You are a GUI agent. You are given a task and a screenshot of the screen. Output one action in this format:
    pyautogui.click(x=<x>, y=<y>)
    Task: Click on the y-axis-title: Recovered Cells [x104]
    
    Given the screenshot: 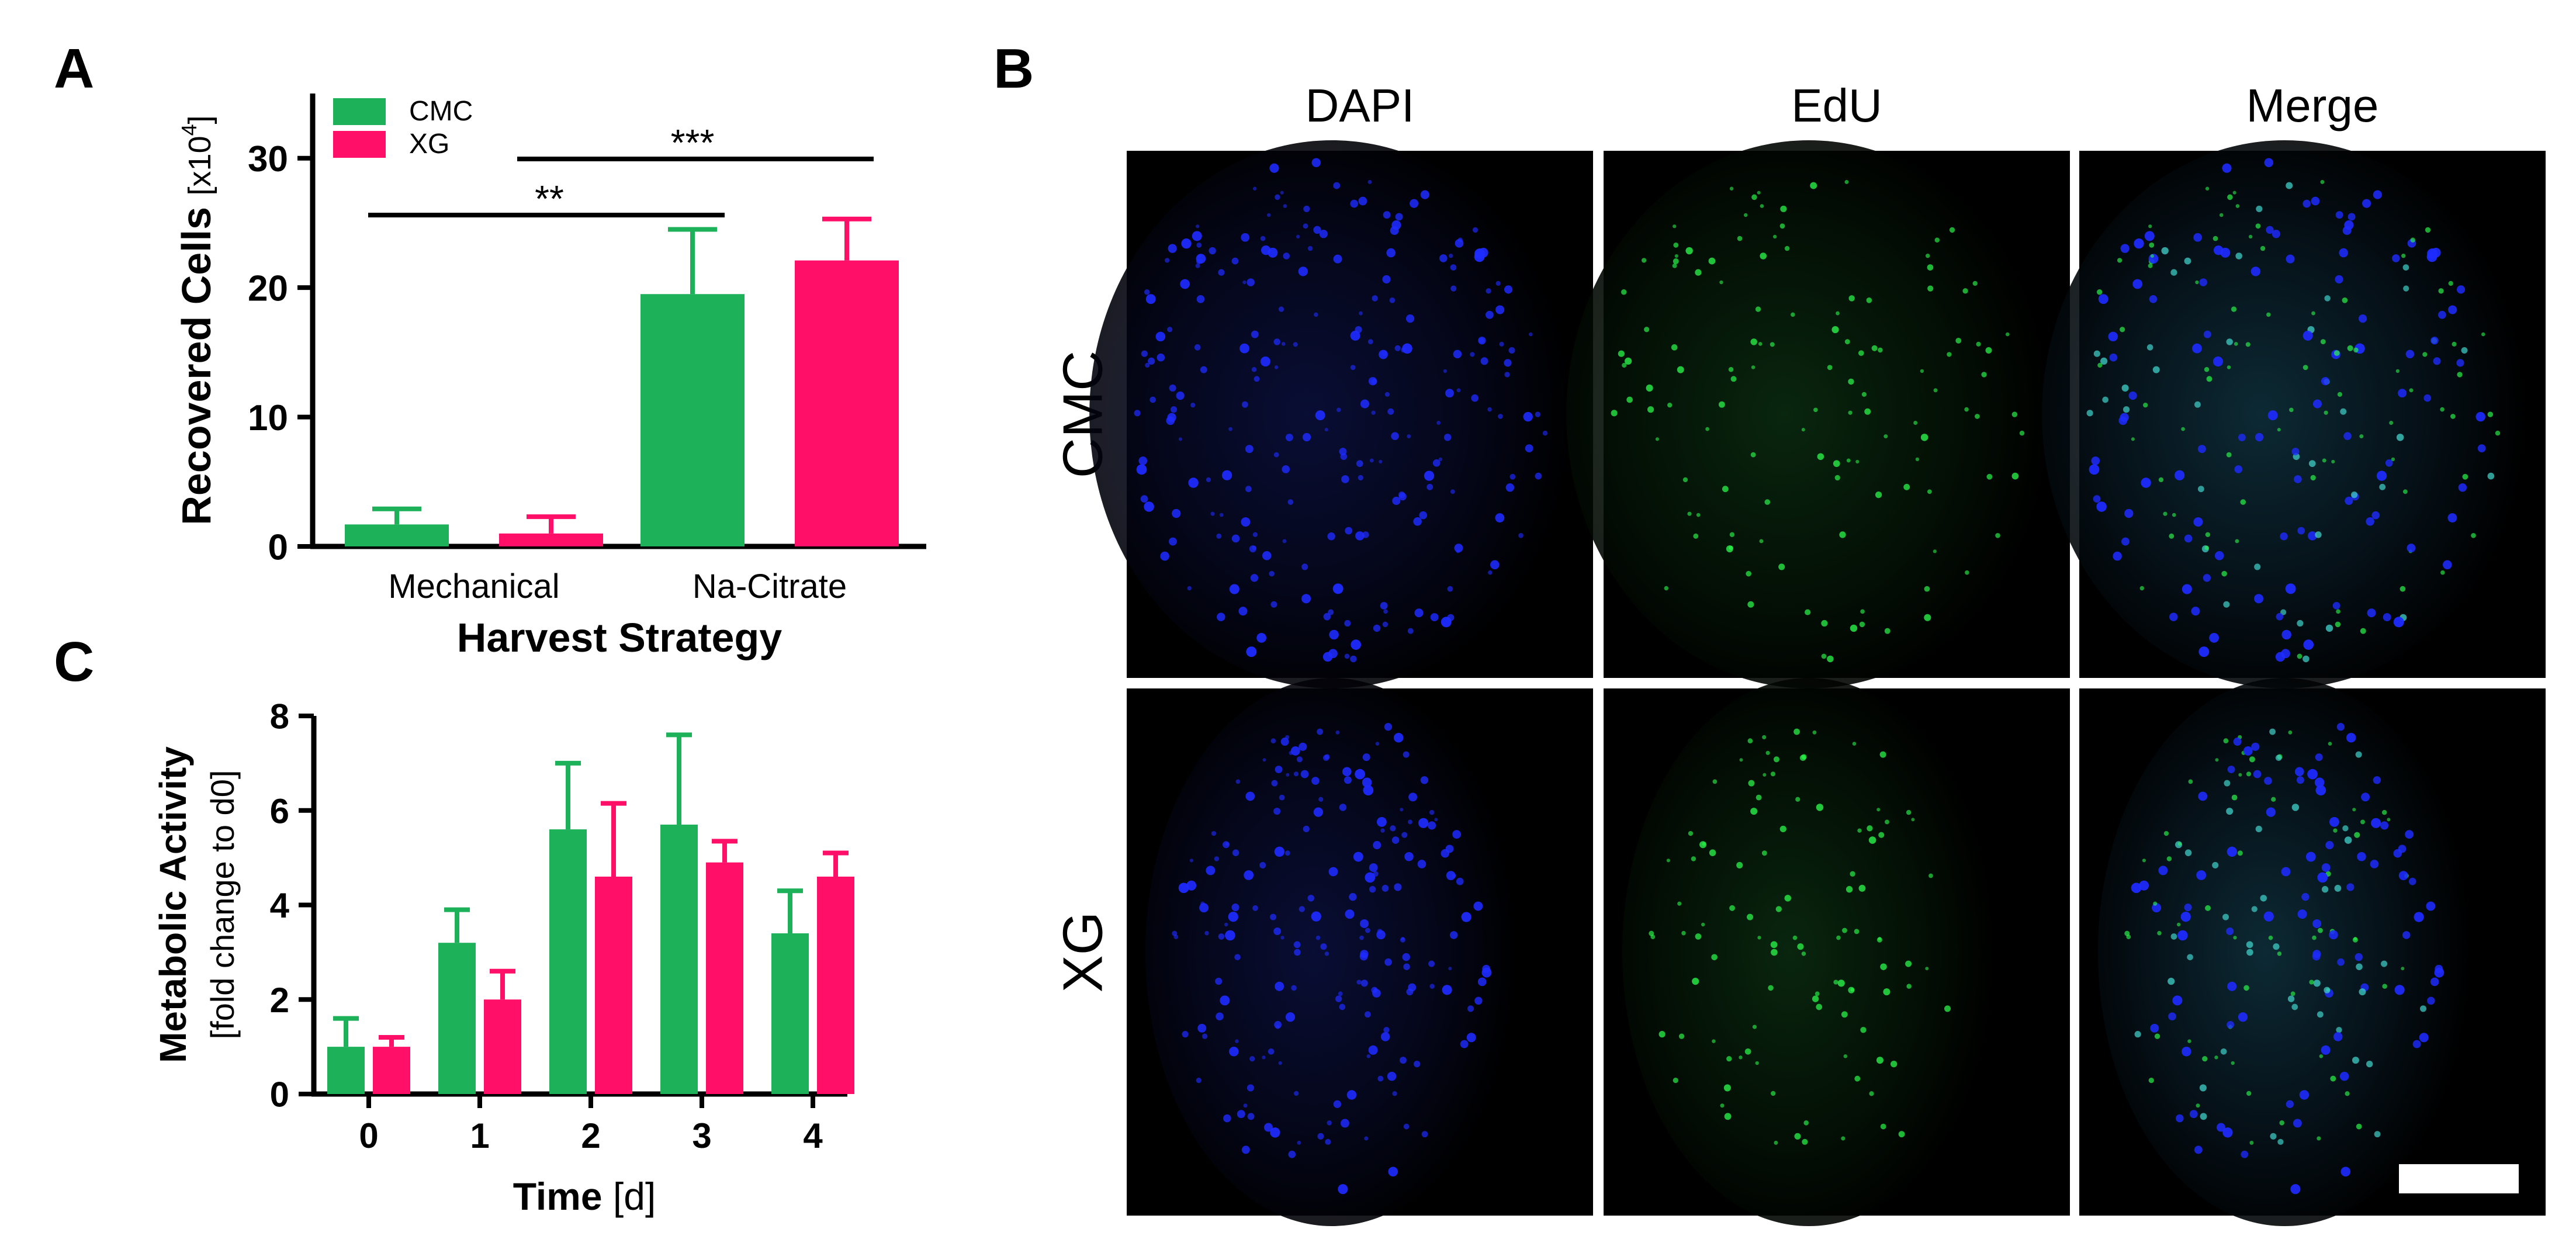 What is the action you would take?
    pyautogui.click(x=196, y=320)
    